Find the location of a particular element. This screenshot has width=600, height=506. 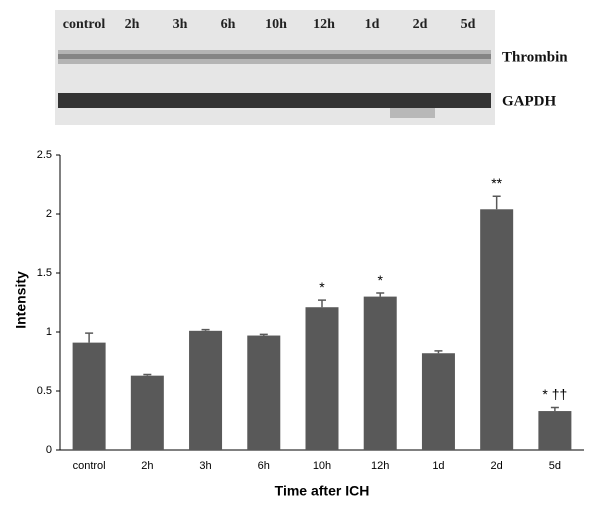

significance-label: ** is located at coordinates (496, 183).